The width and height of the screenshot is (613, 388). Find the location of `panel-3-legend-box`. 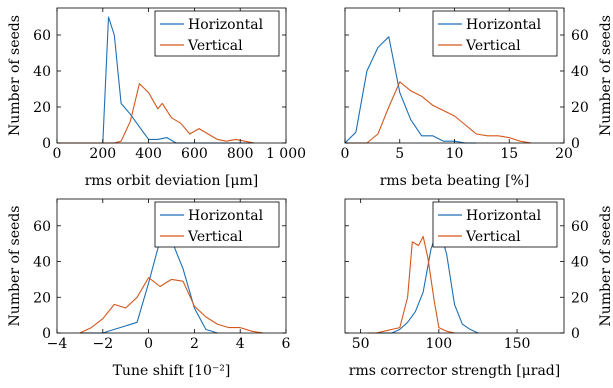

panel-3-legend-box is located at coordinates (217, 224).